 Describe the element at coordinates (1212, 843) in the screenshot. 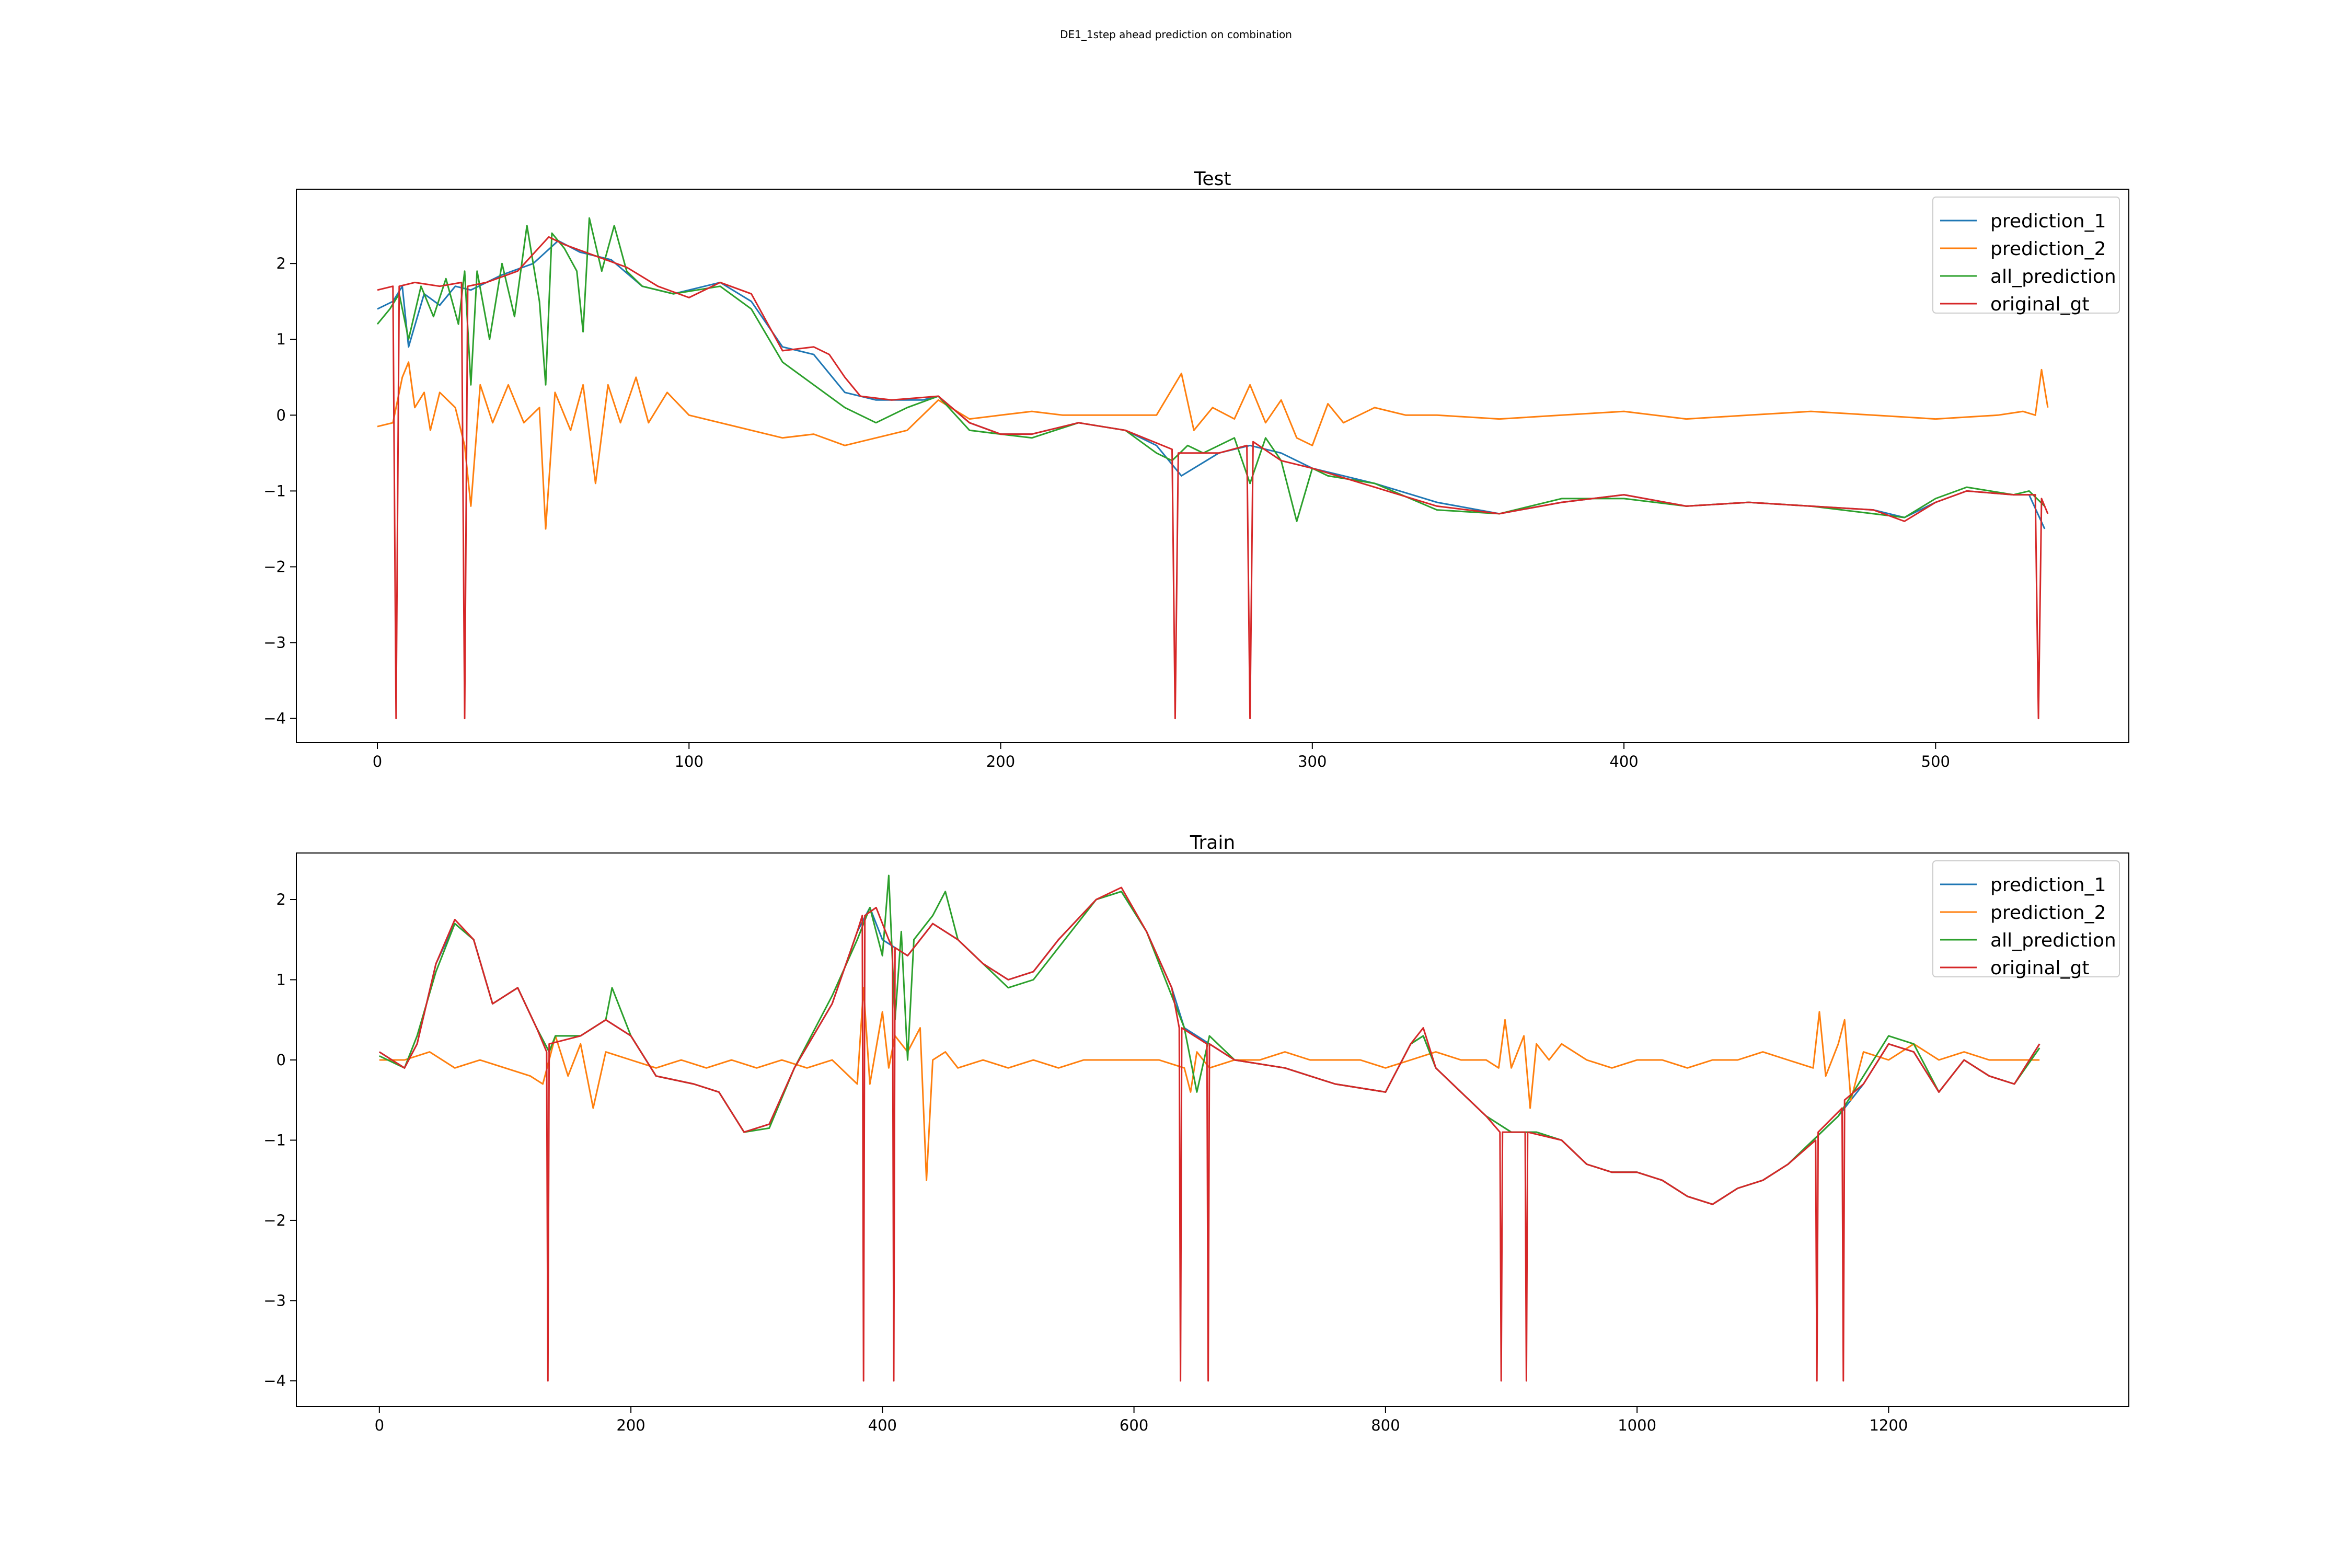

I see `chart-title: Train` at that location.